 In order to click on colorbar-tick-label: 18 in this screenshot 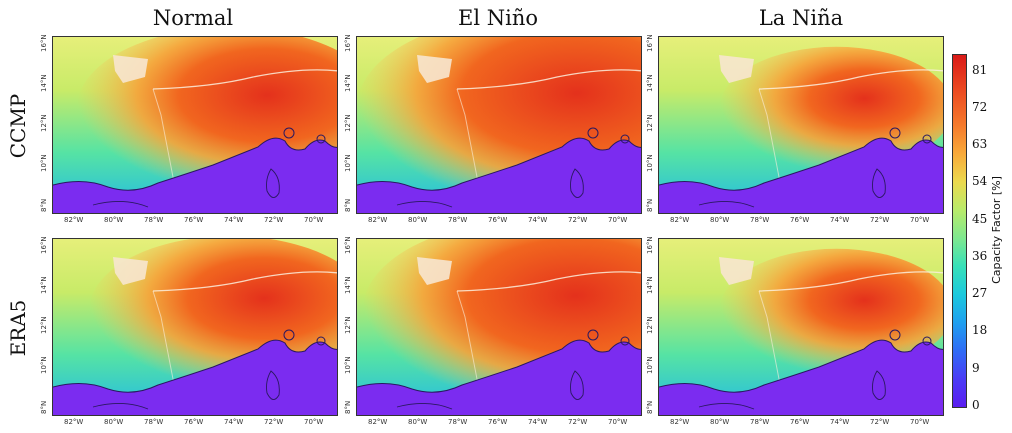, I will do `click(980, 330)`.